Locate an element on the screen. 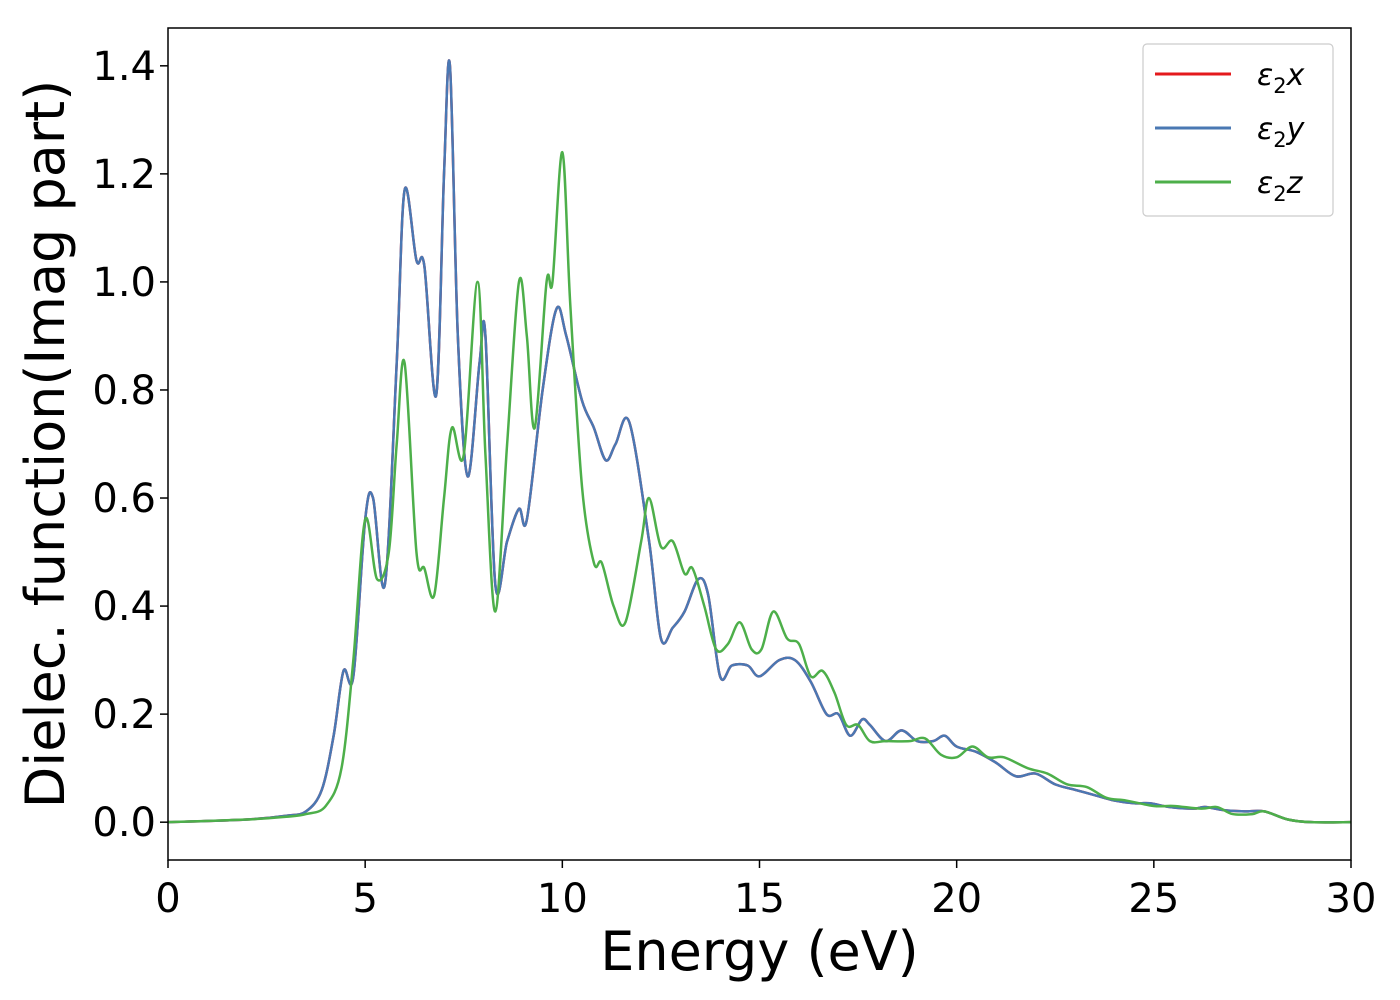 This screenshot has width=1400, height=1000. x-axis-title: Energy (eV) is located at coordinates (759, 951).